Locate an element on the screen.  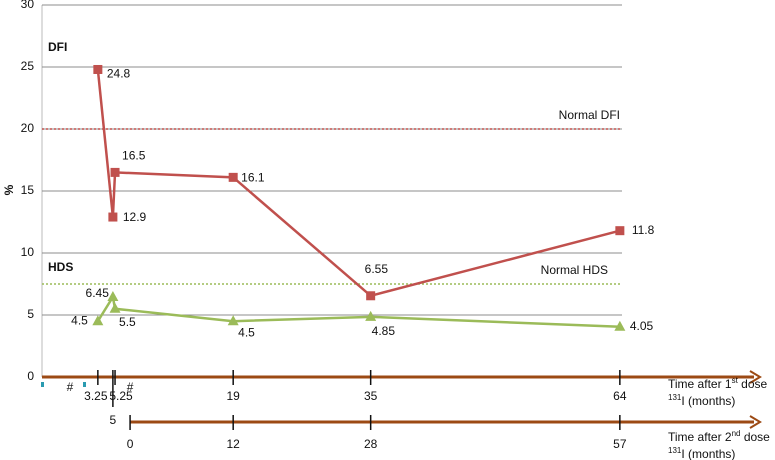
data-label: 5.5 is located at coordinates (127, 322).